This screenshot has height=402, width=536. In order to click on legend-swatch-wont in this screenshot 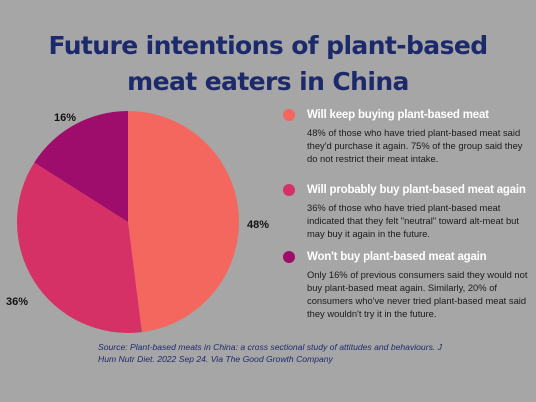, I will do `click(289, 257)`.